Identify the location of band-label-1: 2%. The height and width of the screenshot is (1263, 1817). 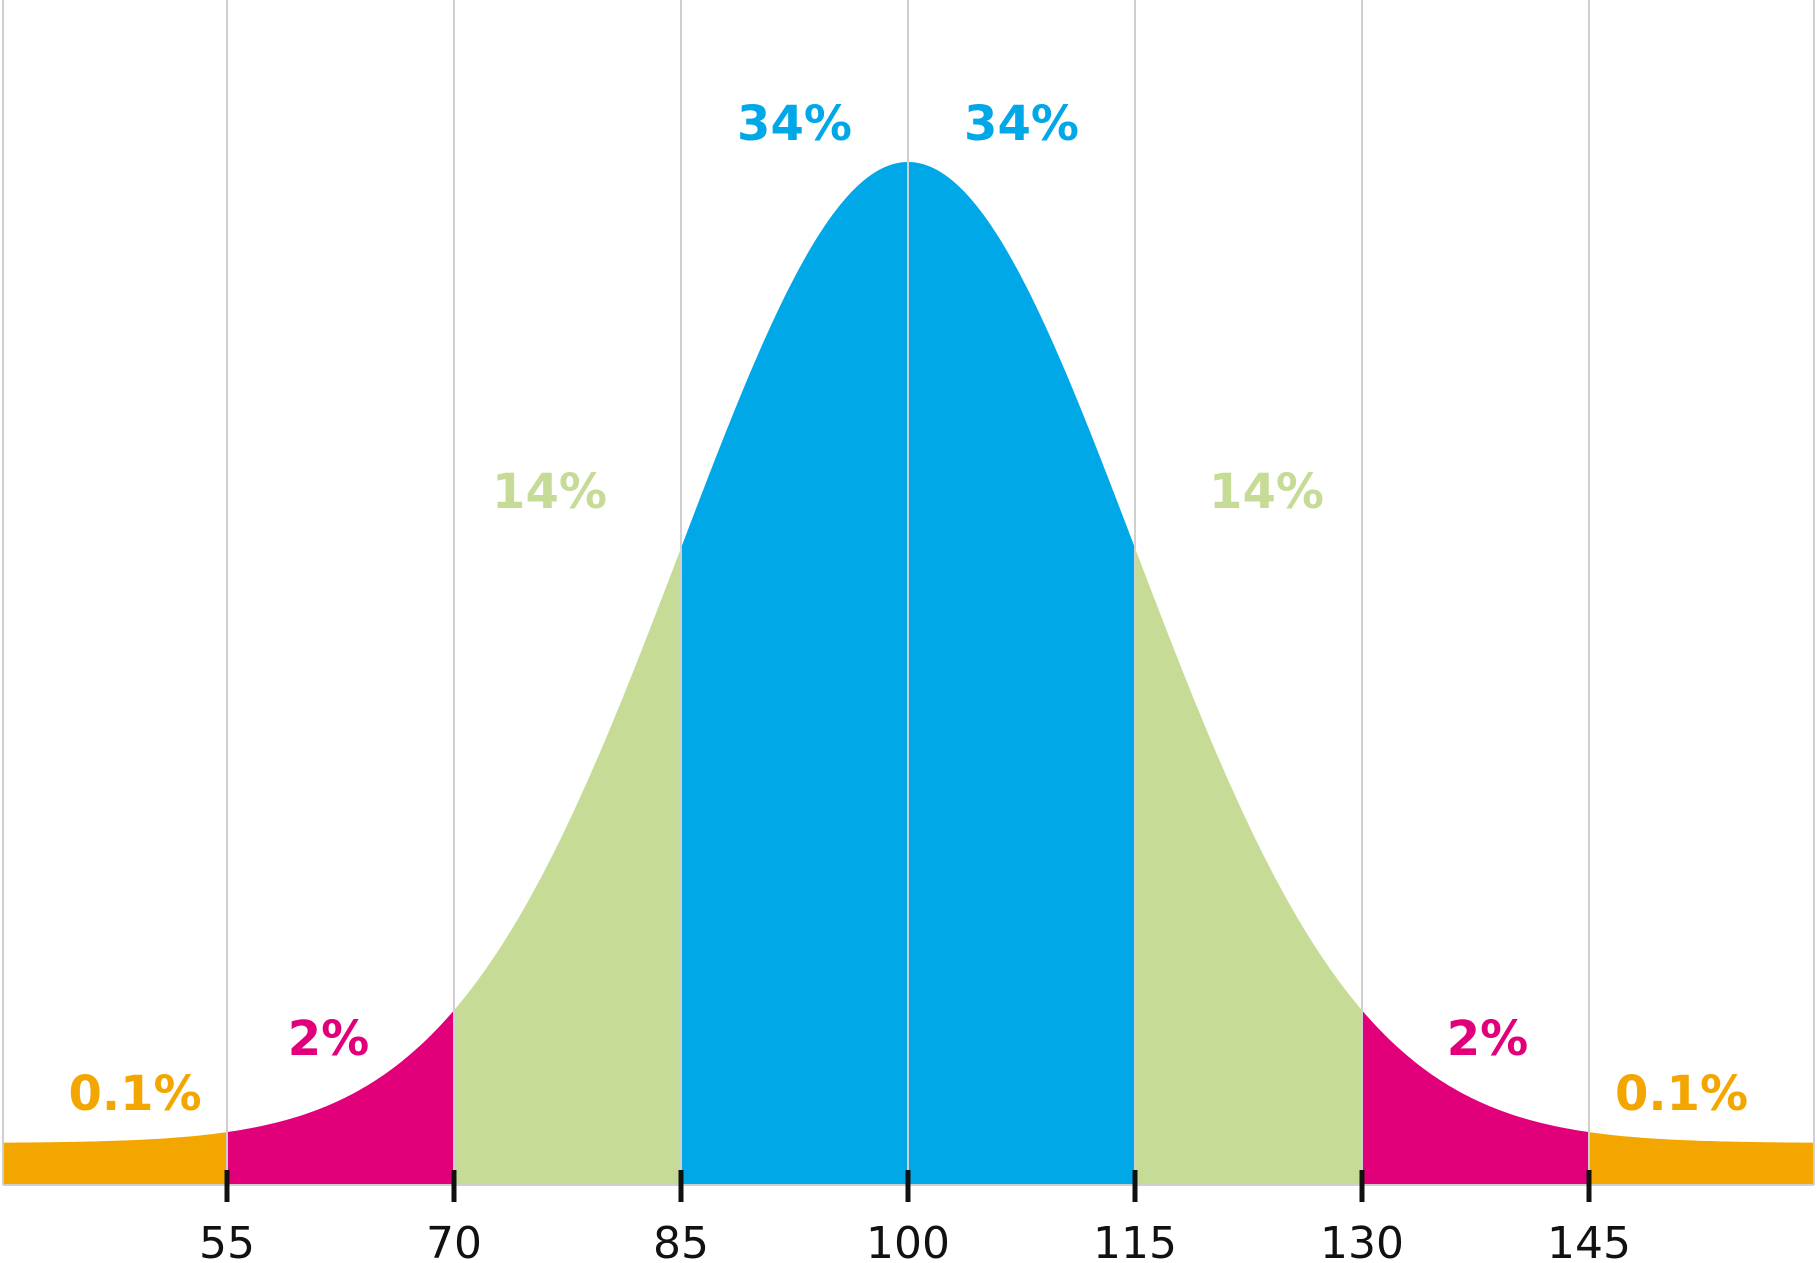
(329, 1039).